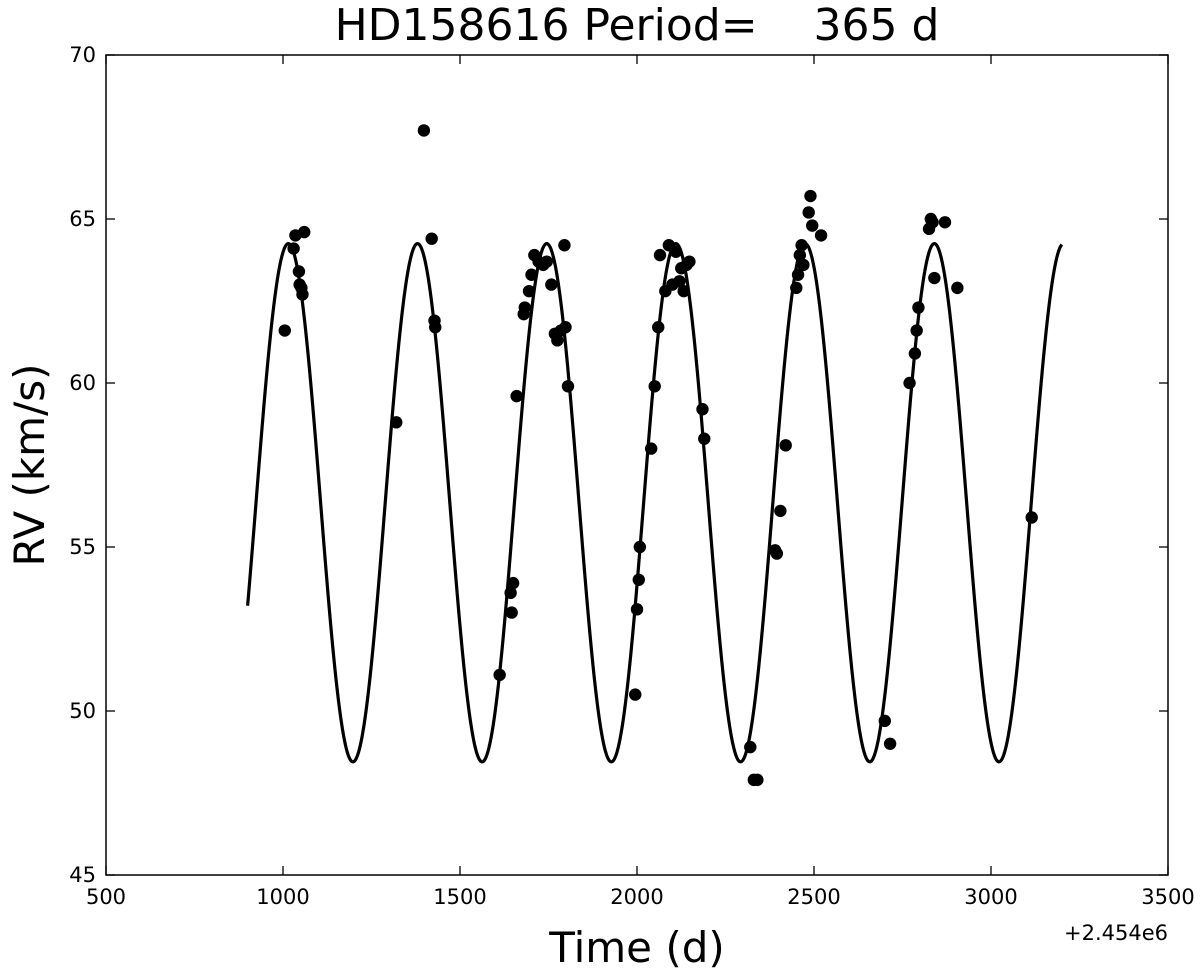  Describe the element at coordinates (1116, 933) in the screenshot. I see `x-offset-label: +2.454e6` at that location.